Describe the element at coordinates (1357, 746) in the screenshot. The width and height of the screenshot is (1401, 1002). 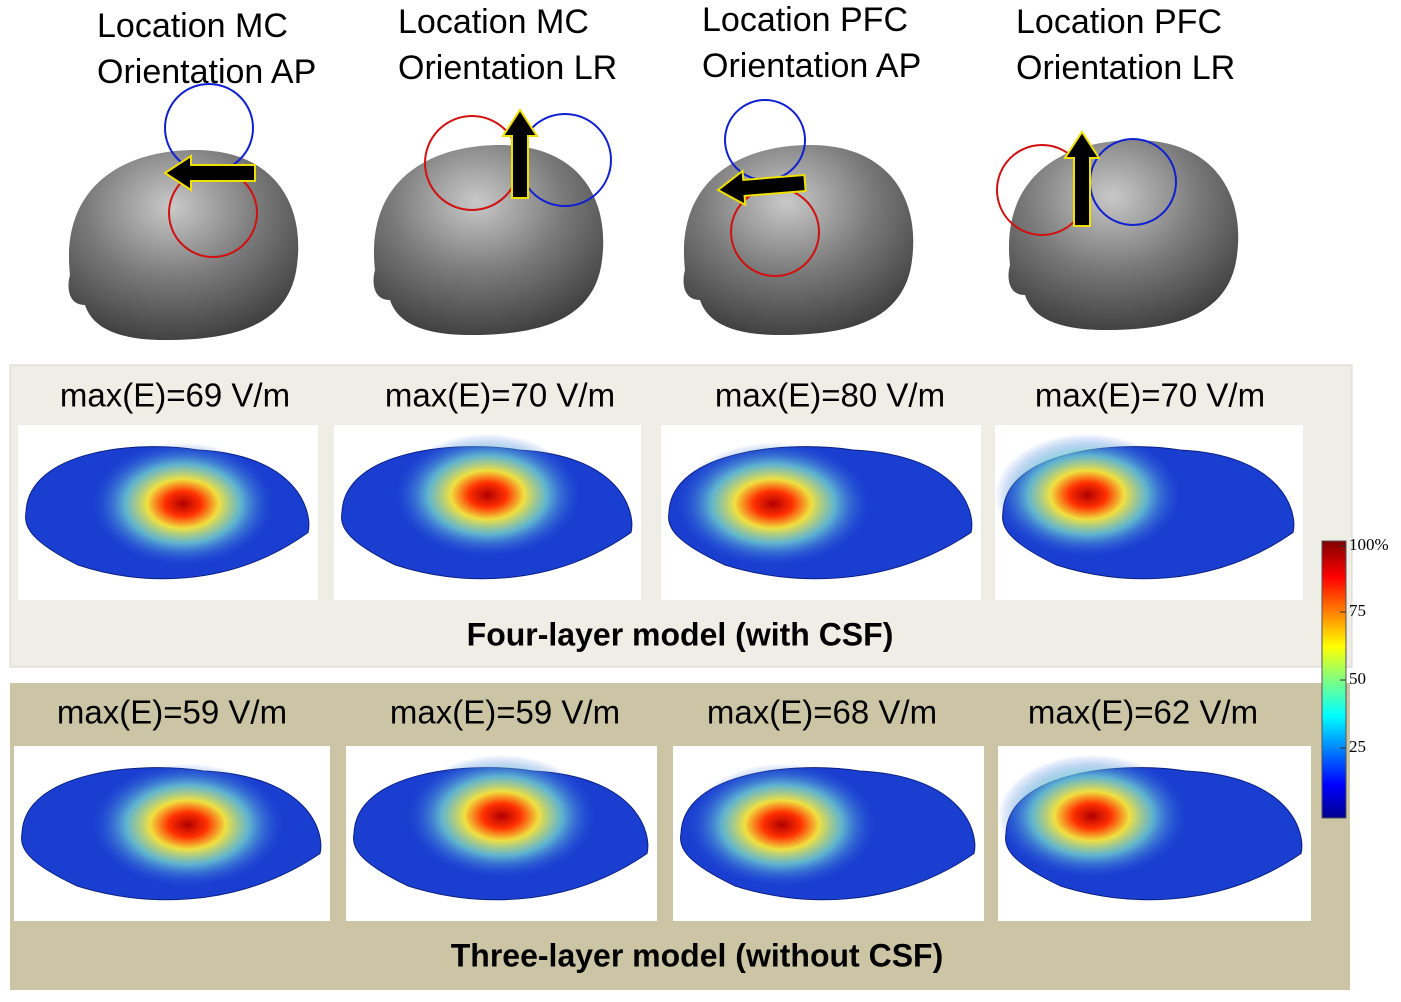
I see `colorbar-tick-label: 25` at that location.